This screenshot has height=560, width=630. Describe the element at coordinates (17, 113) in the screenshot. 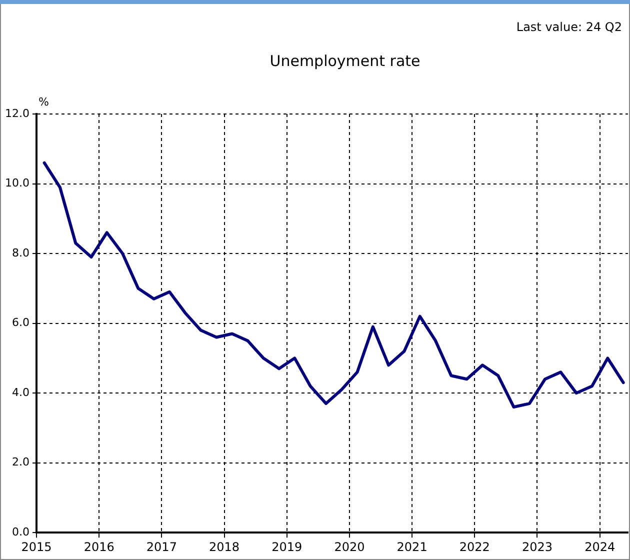

I see `y-tick-label: 12.0` at that location.